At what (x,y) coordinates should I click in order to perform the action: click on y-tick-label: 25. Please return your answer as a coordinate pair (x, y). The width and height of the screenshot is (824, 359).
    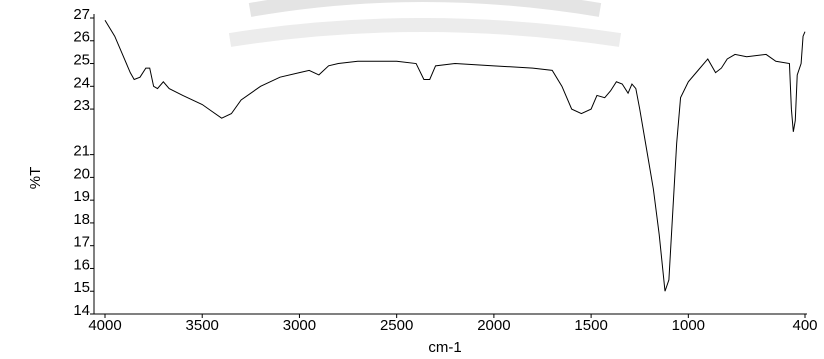
    Looking at the image, I should click on (81, 60).